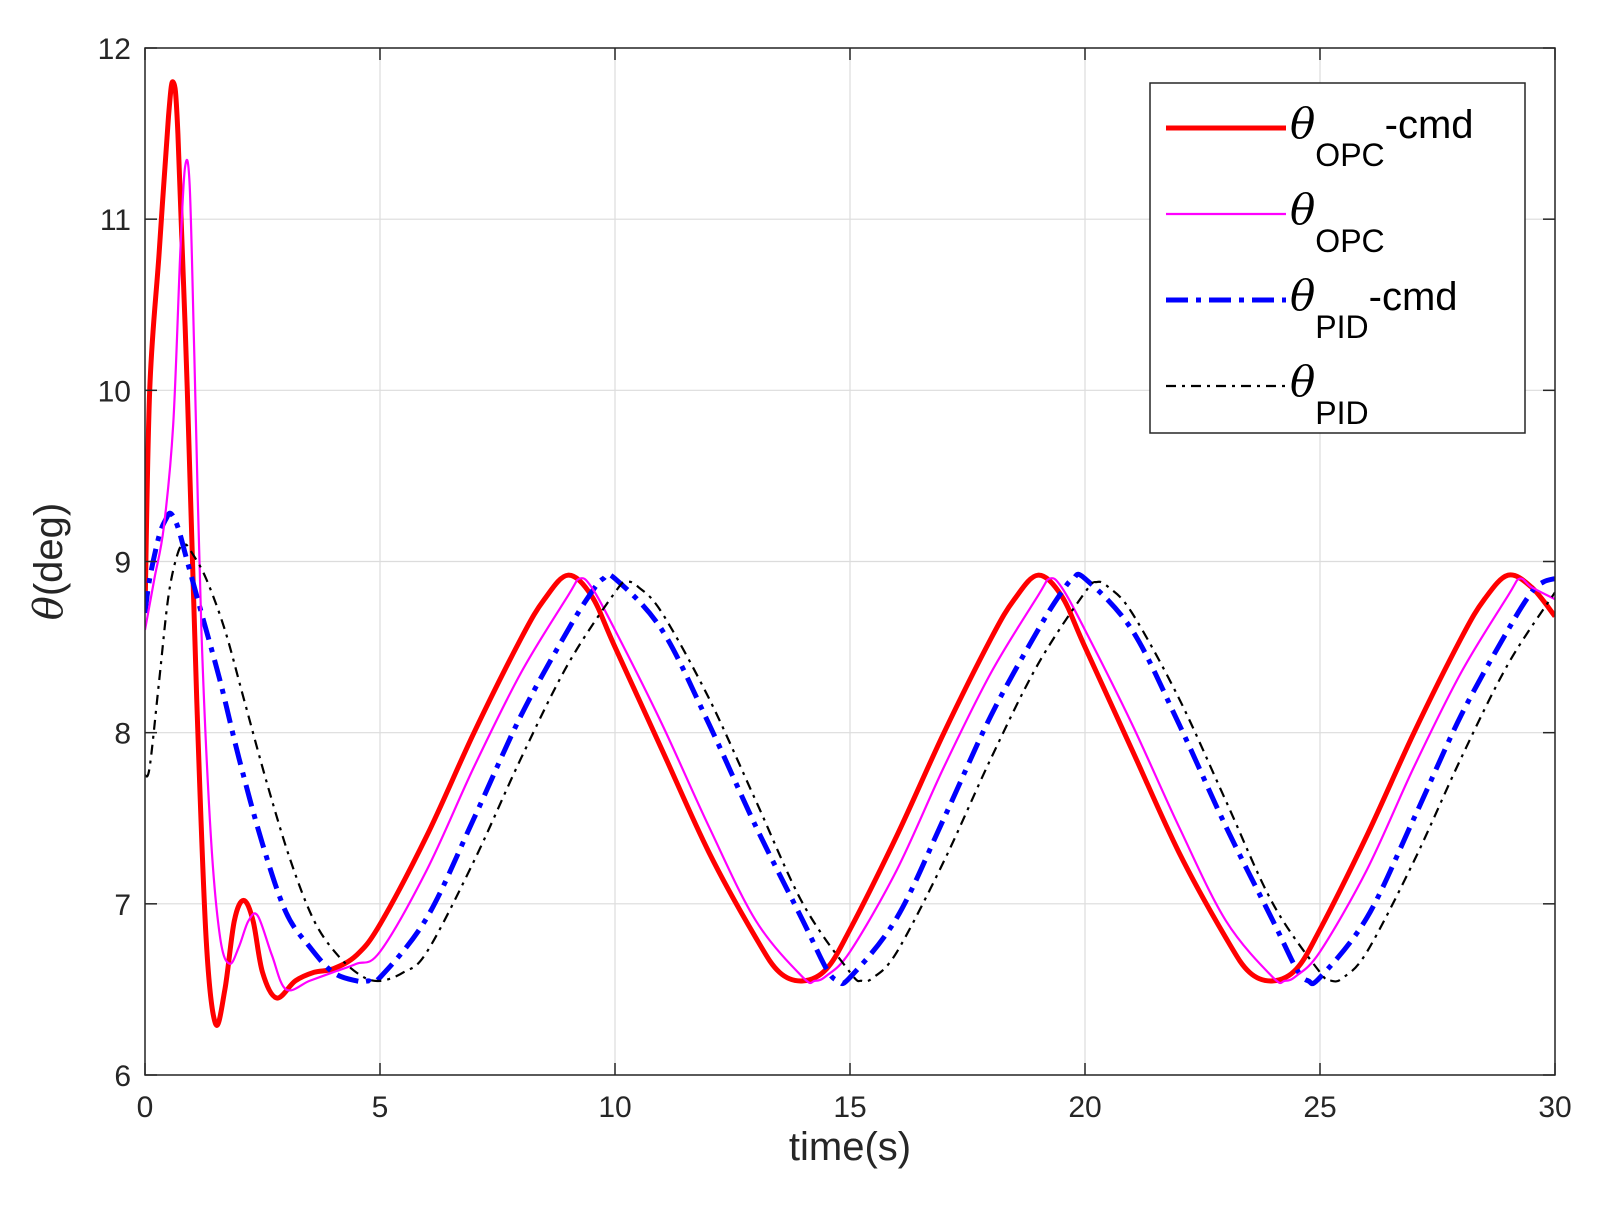 Image resolution: width=1602 pixels, height=1220 pixels. Describe the element at coordinates (1319, 1107) in the screenshot. I see `x-tick-label: 25` at that location.